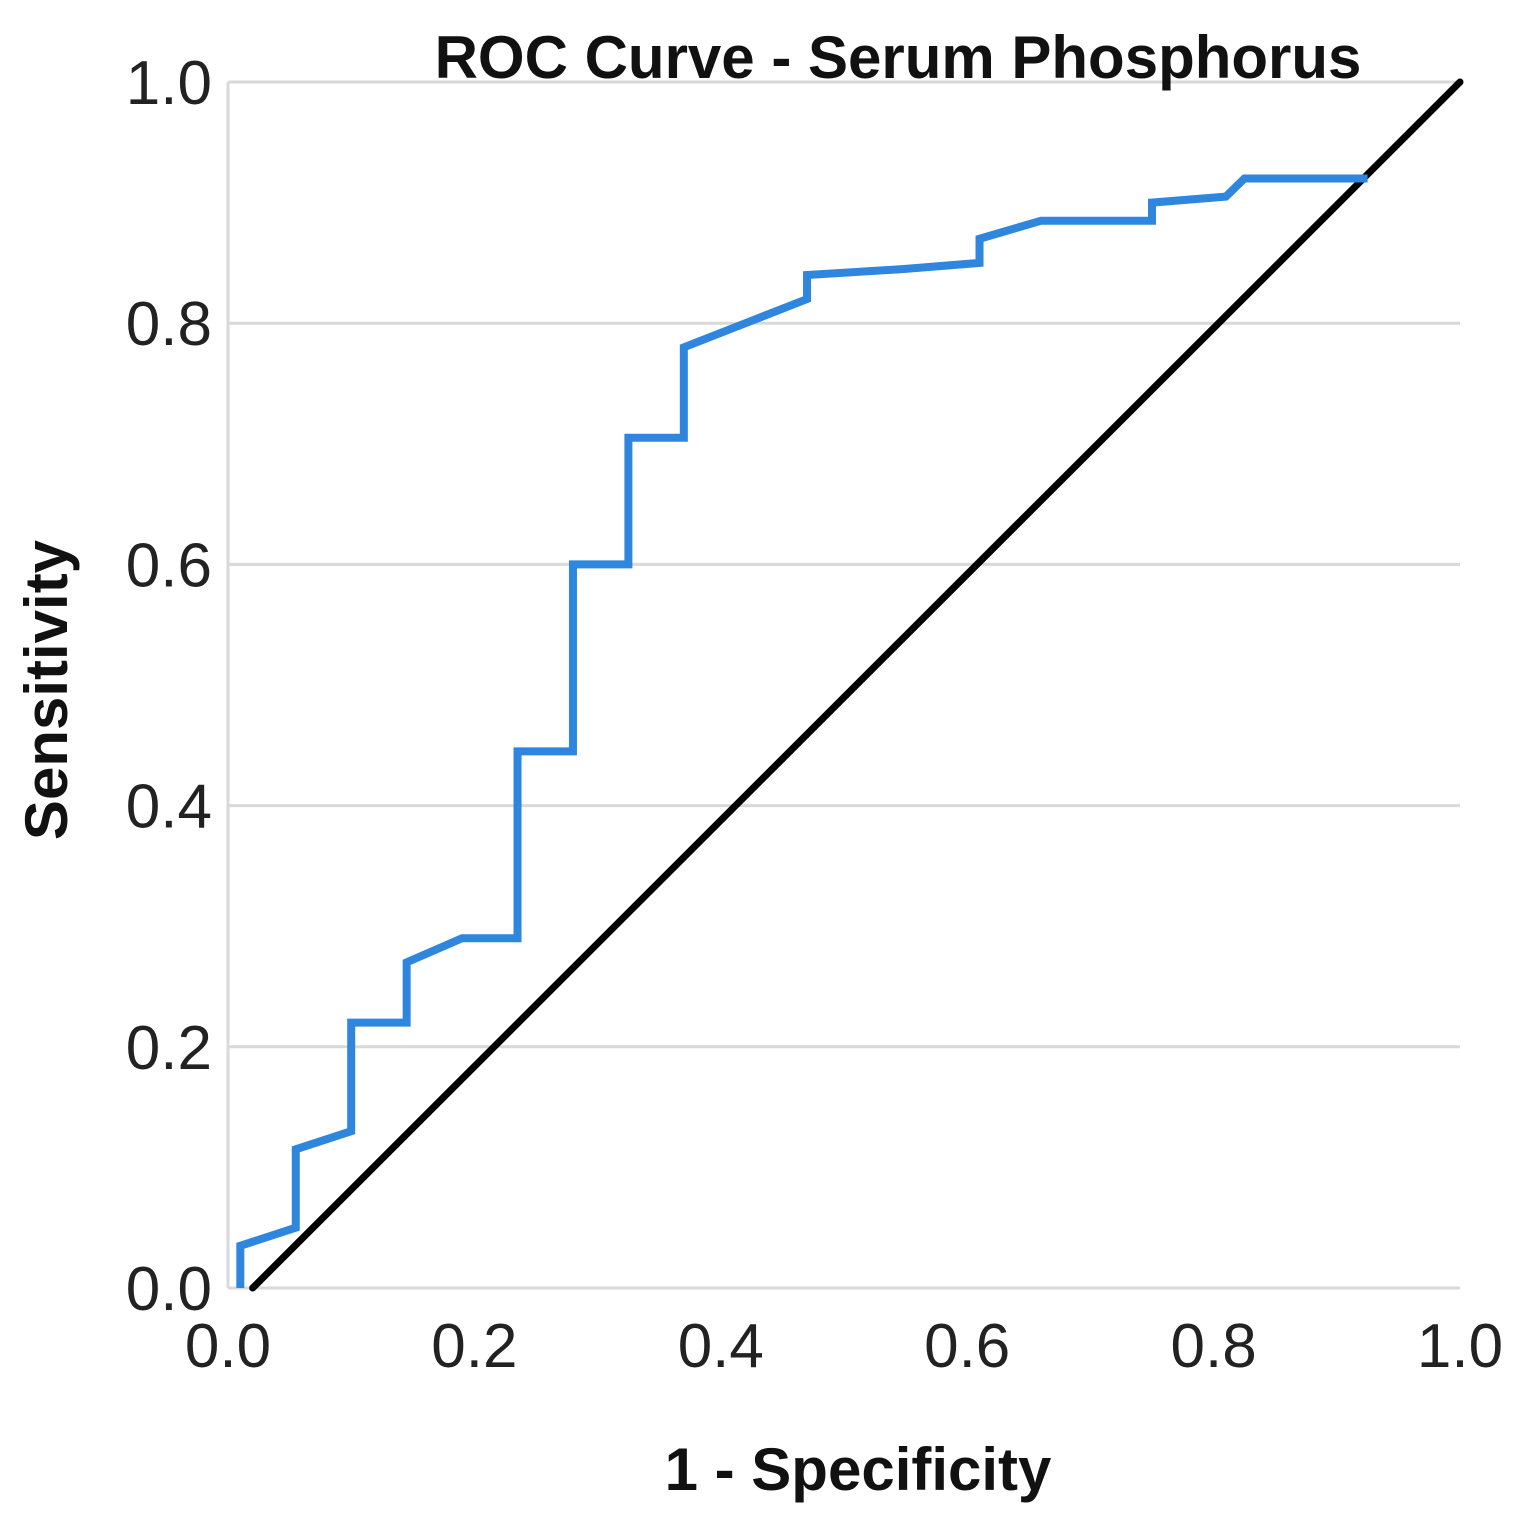  Describe the element at coordinates (169, 1048) in the screenshot. I see `y-tick-label: 0.2` at that location.